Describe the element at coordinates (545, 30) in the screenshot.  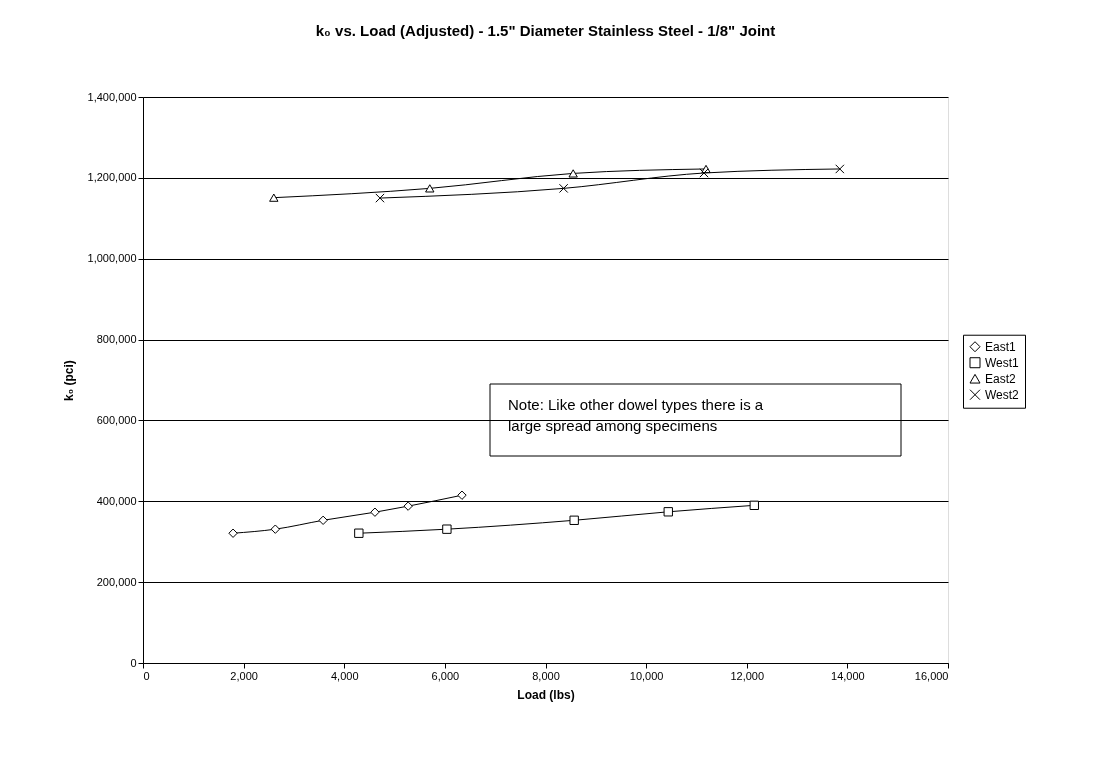
I see `chart-title: k₀ vs. Load (Adjusted) - 1.5" Diameter Stainless Steel - 1/8" Joint` at that location.